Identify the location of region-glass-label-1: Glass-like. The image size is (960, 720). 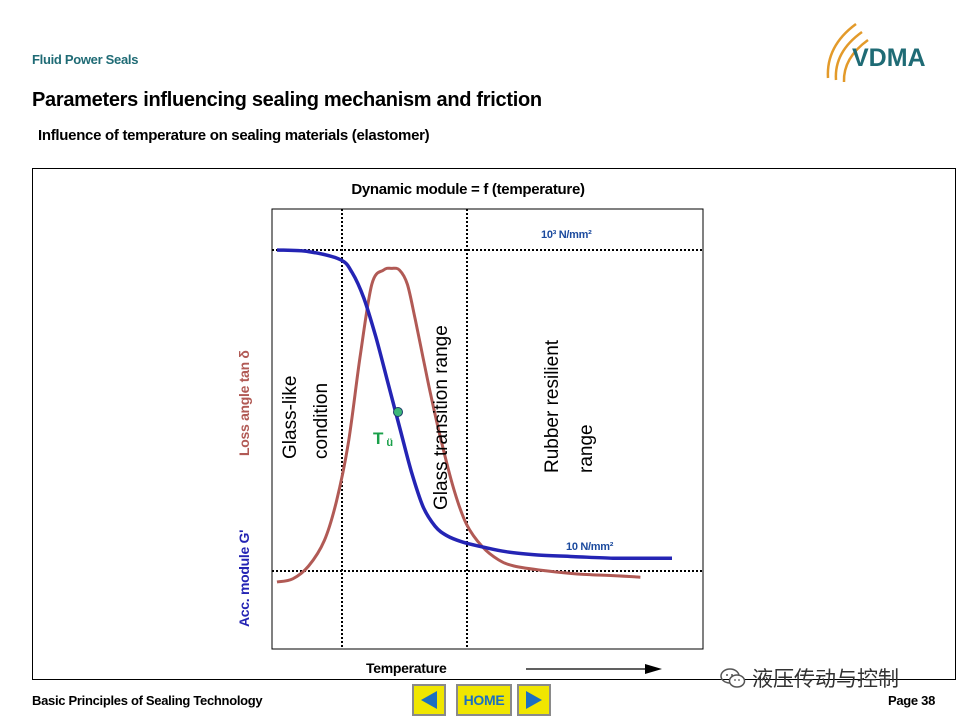
(290, 417).